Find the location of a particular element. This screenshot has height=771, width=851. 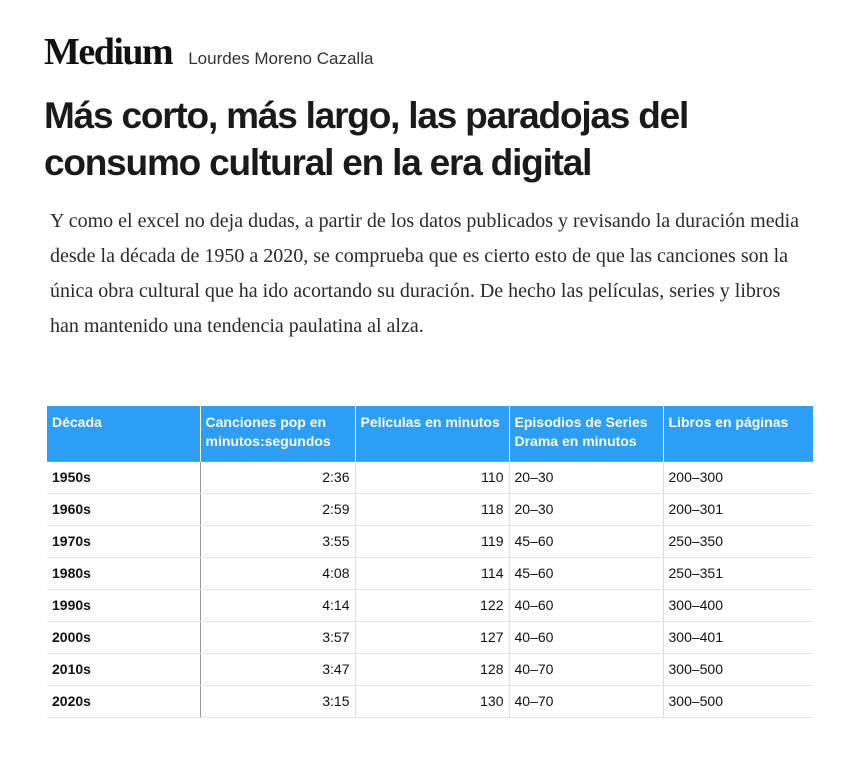

table-row: 1960s 2:59 118 20–30 200–301 is located at coordinates (430, 509).